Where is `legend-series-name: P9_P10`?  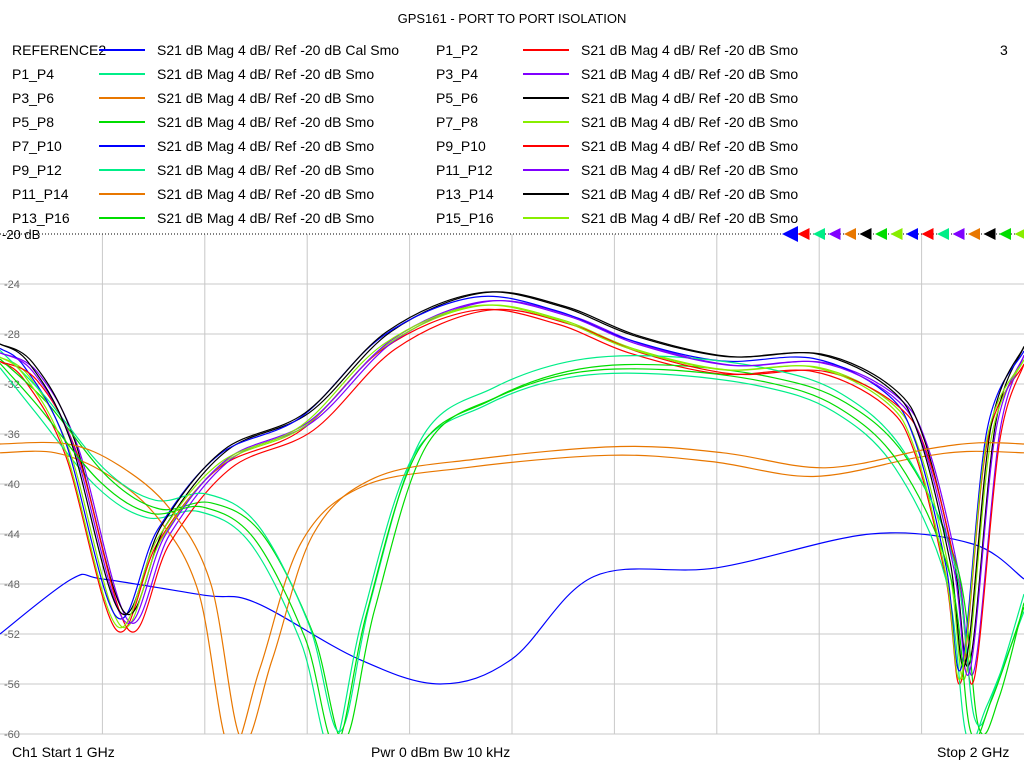
legend-series-name: P9_P10 is located at coordinates (461, 146).